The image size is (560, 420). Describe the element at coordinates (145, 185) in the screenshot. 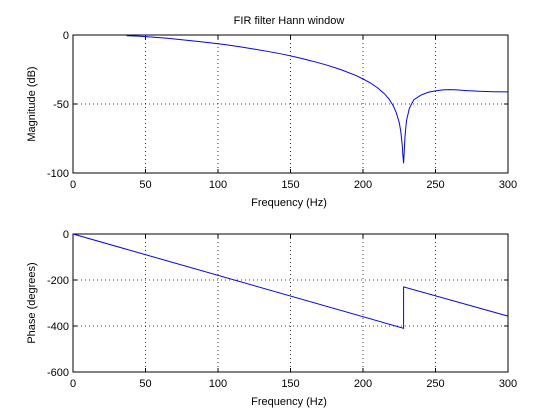

I see `magnitude-x-tick-label: 50` at that location.